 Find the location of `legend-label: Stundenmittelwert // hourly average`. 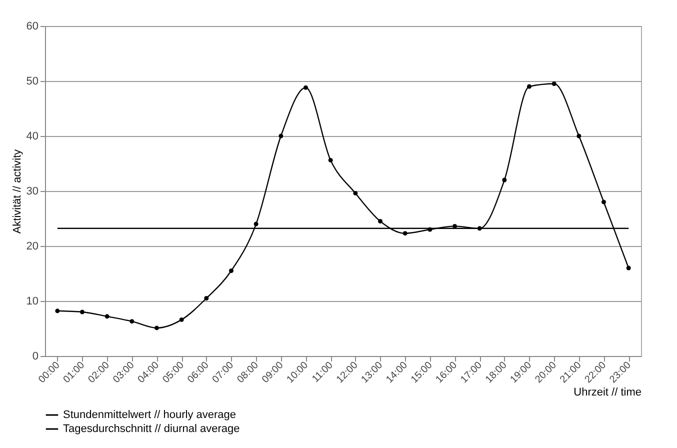

legend-label: Stundenmittelwert // hourly average is located at coordinates (149, 415).